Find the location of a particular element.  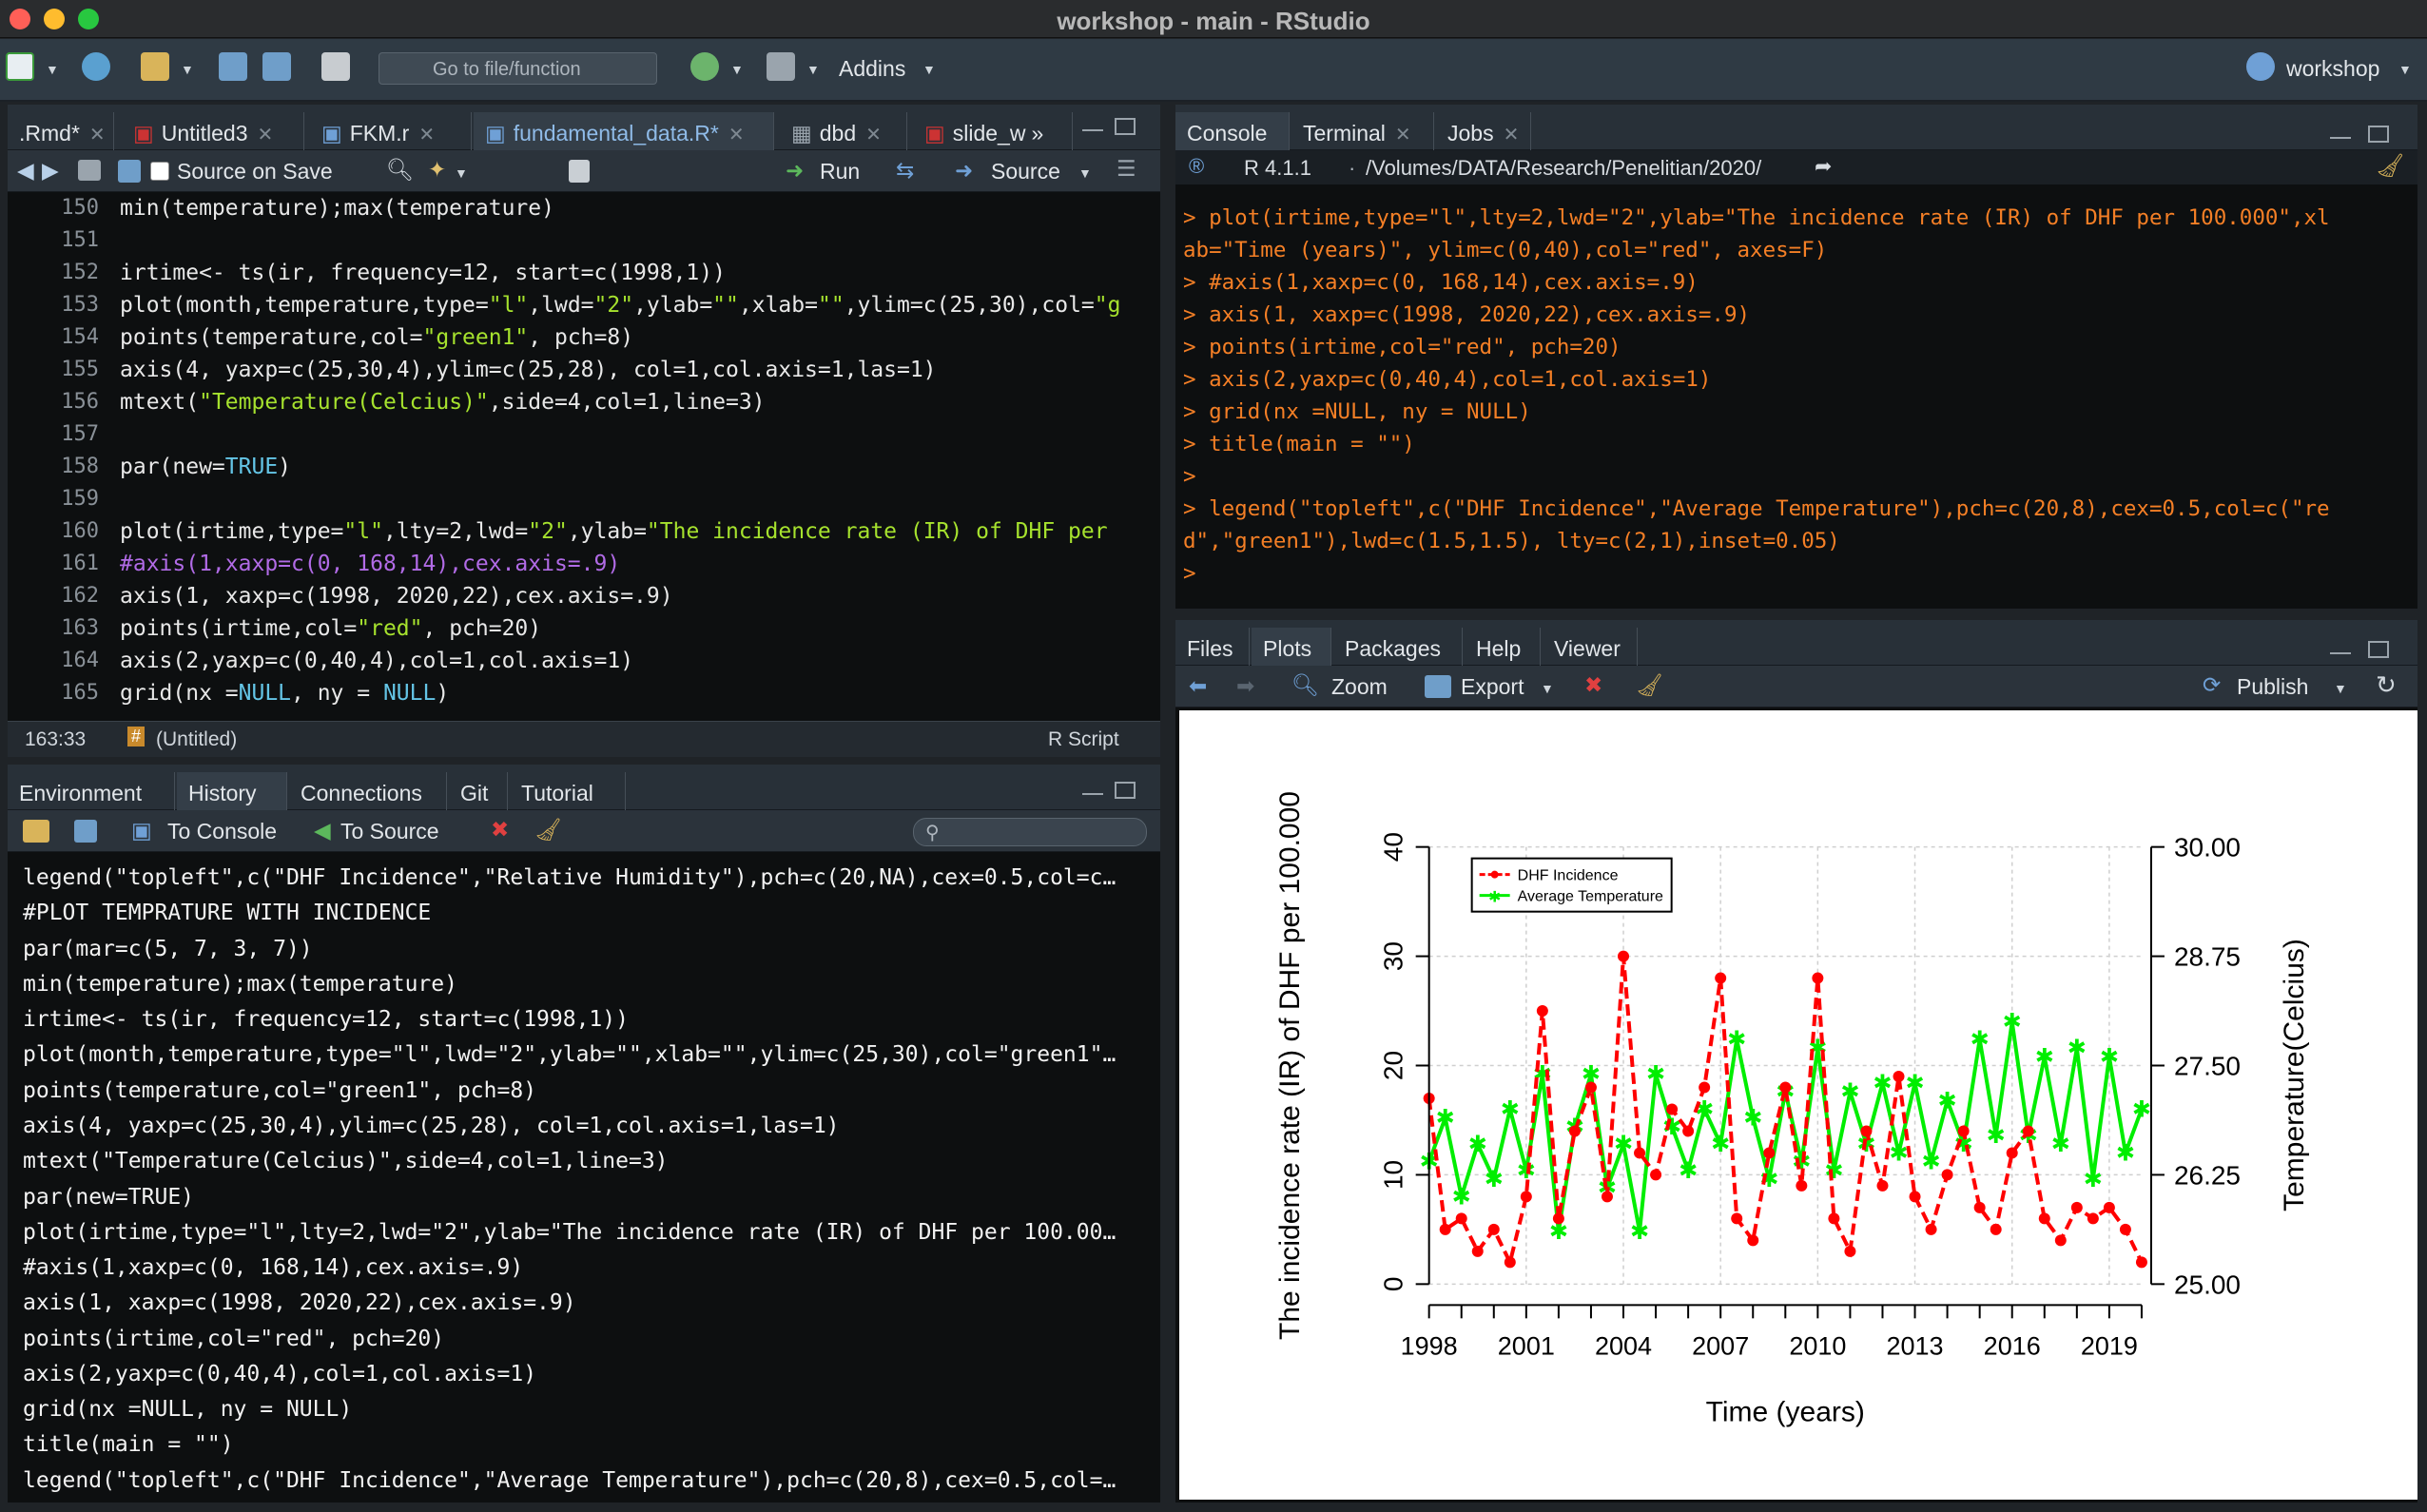

to-source-icon: ◀ is located at coordinates (322, 830).